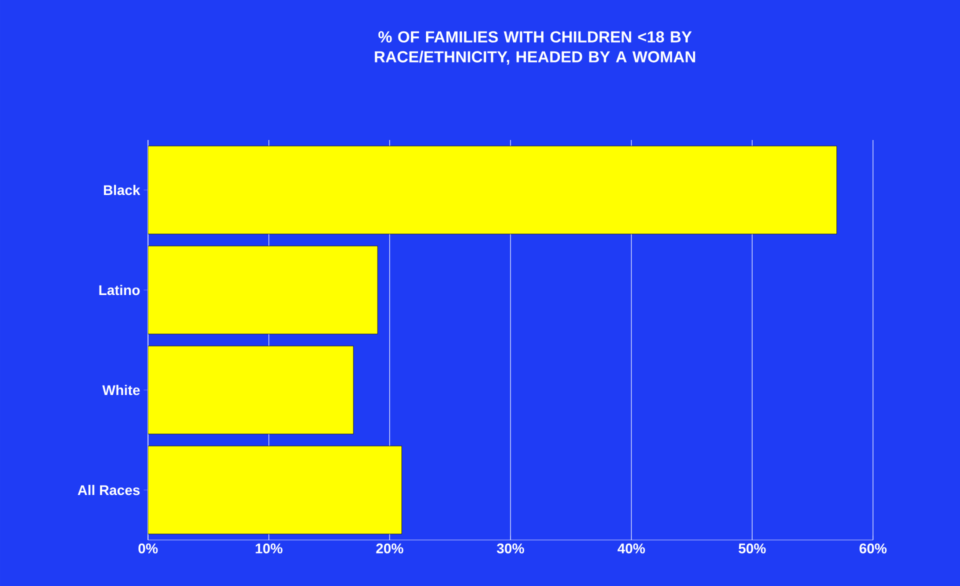 This screenshot has height=586, width=960. Describe the element at coordinates (510, 549) in the screenshot. I see `x-tick-label: 30%` at that location.